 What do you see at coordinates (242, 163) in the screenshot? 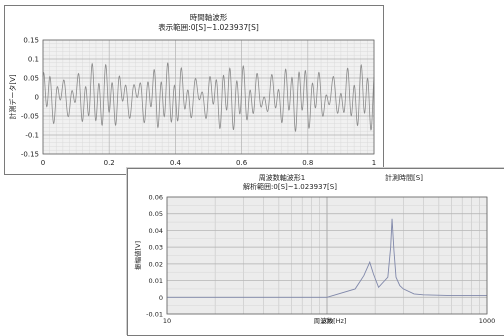
I see `x-tick-label: 0.6` at bounding box center [242, 163].